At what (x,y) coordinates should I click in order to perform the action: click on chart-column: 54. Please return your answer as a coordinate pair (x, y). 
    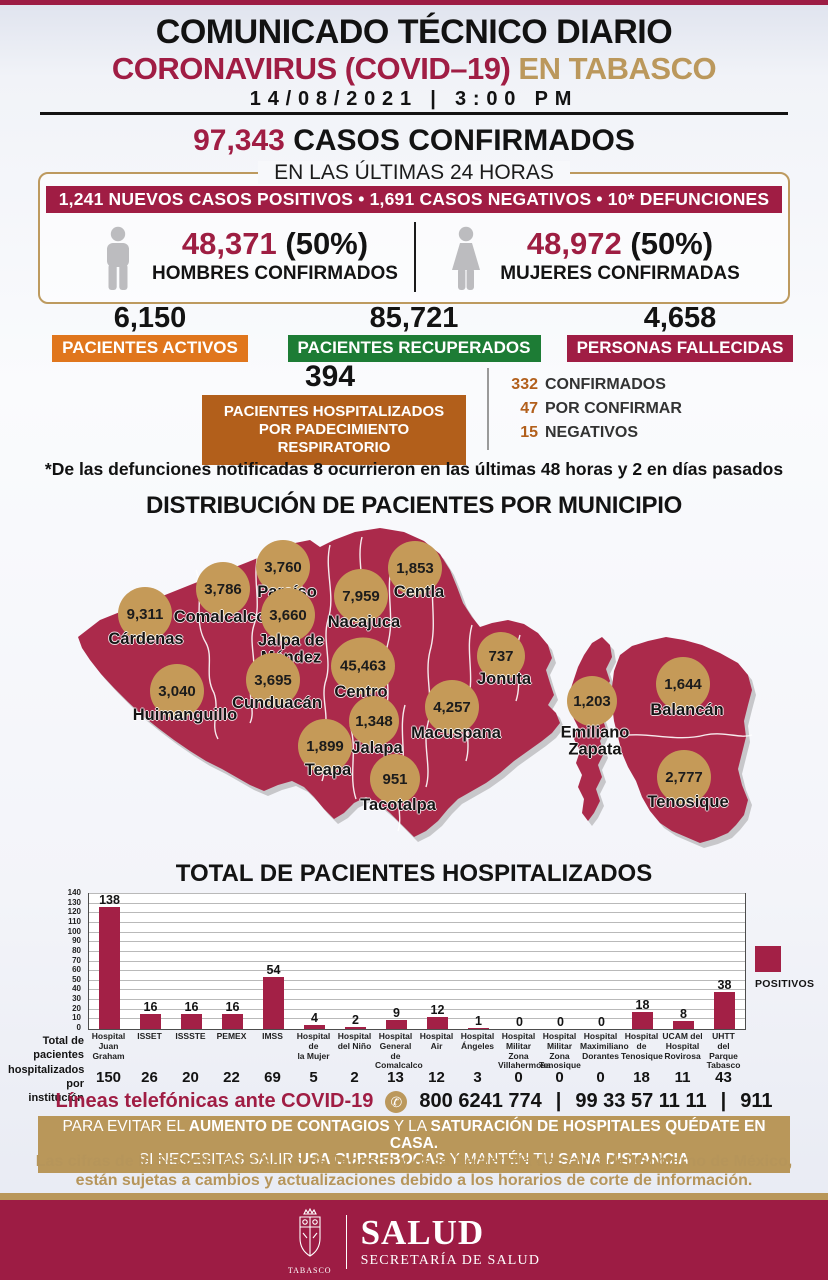
    Looking at the image, I should click on (273, 961).